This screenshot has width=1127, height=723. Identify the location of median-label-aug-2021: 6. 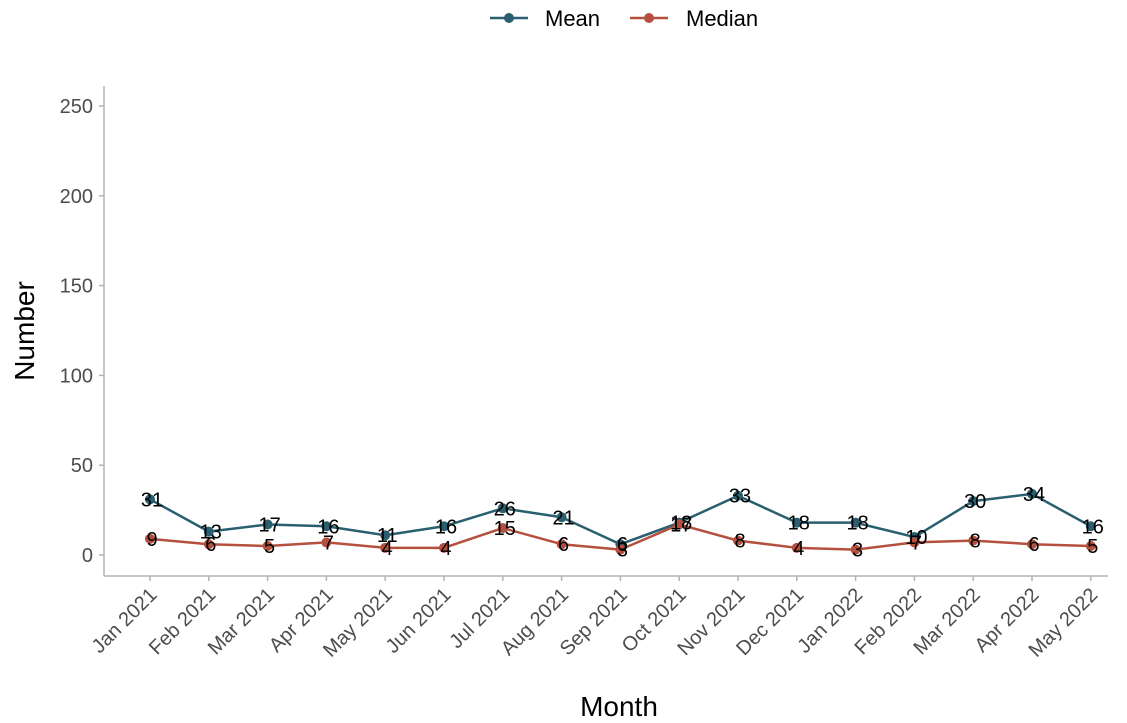
(563, 545).